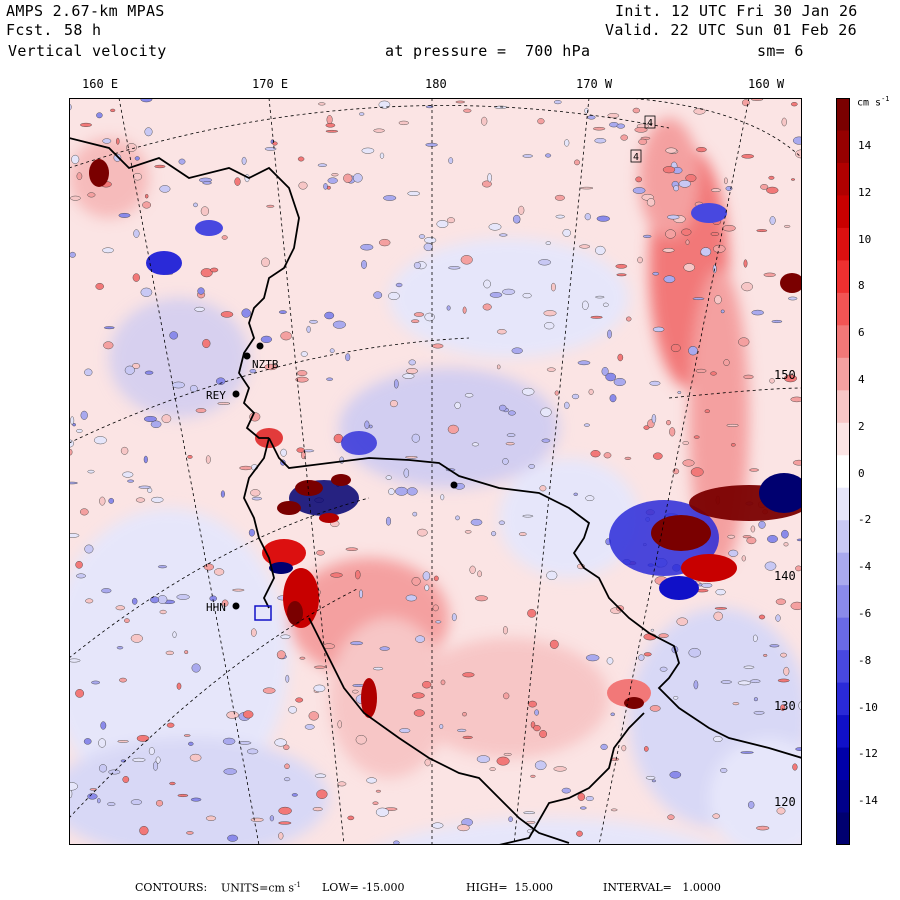  What do you see at coordinates (865, 145) in the screenshot?
I see `colorbar-tick-label: 14` at bounding box center [865, 145].